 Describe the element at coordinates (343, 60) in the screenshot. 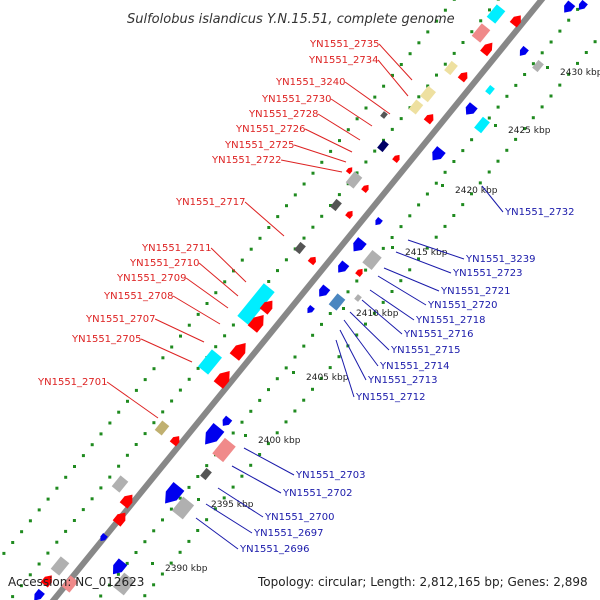

I see `gene-label-forward: YN1551_2734` at that location.